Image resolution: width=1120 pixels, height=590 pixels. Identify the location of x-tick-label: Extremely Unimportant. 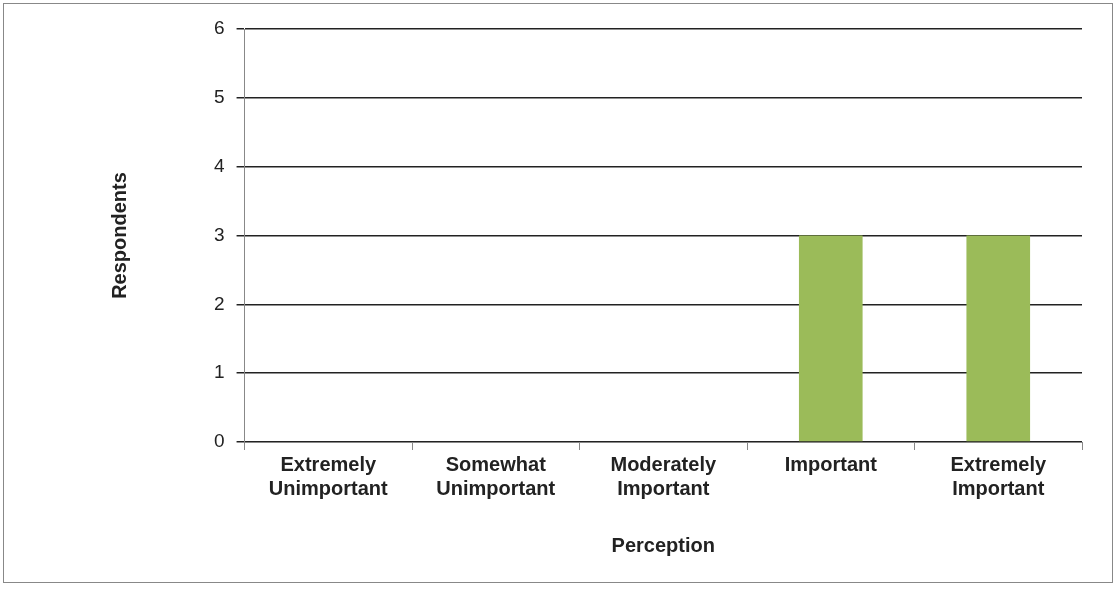
(328, 475).